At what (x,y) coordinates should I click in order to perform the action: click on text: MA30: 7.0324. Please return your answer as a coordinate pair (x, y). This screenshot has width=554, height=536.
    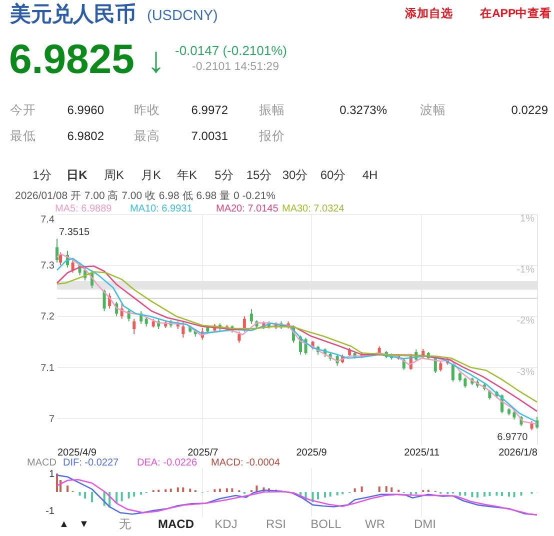
    Looking at the image, I should click on (313, 209).